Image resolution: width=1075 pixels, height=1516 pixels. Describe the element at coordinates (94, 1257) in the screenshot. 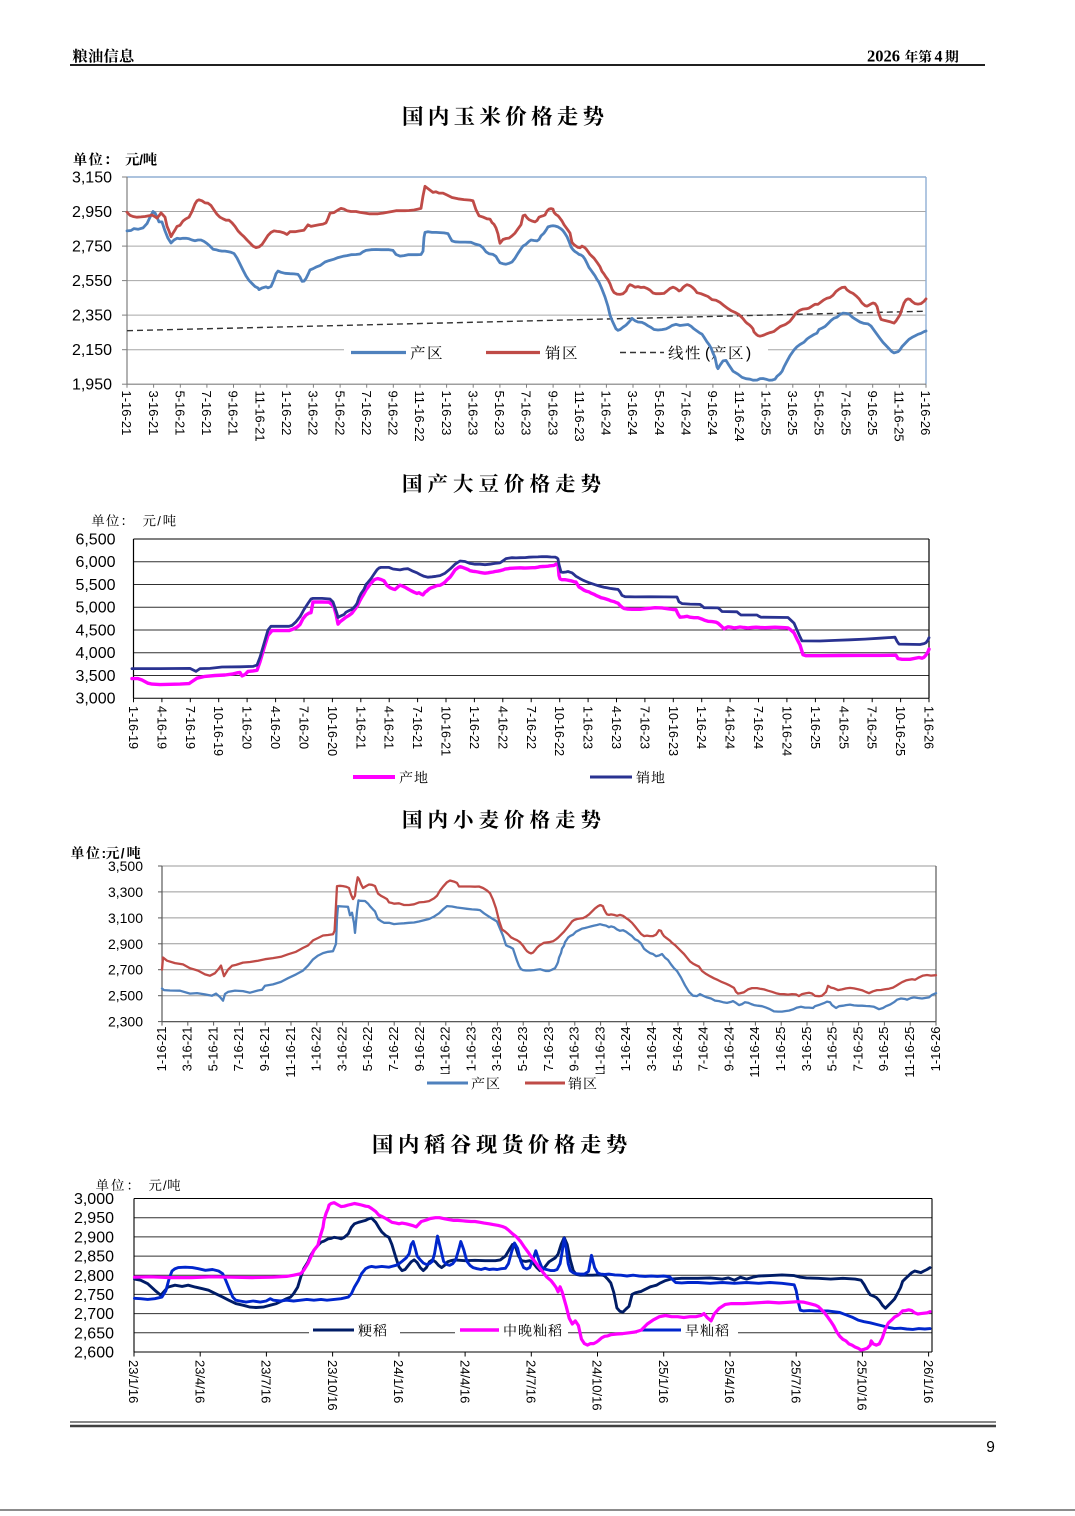

I see `svg-text: 2,850` at that location.